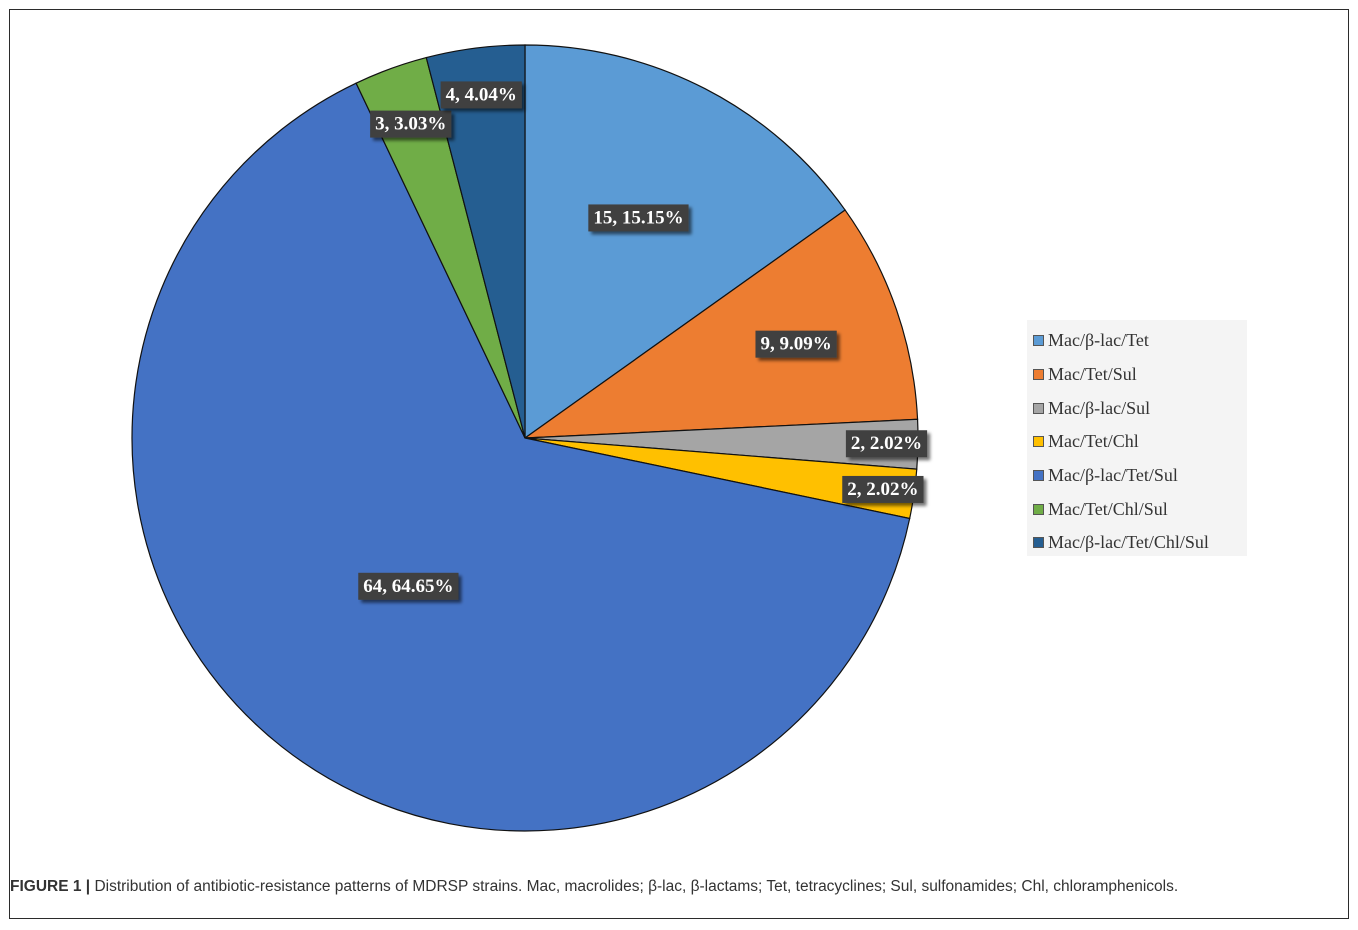 This screenshot has height=930, width=1358. I want to click on legend-item: Mac/Tet/Chl/Sul, so click(1137, 509).